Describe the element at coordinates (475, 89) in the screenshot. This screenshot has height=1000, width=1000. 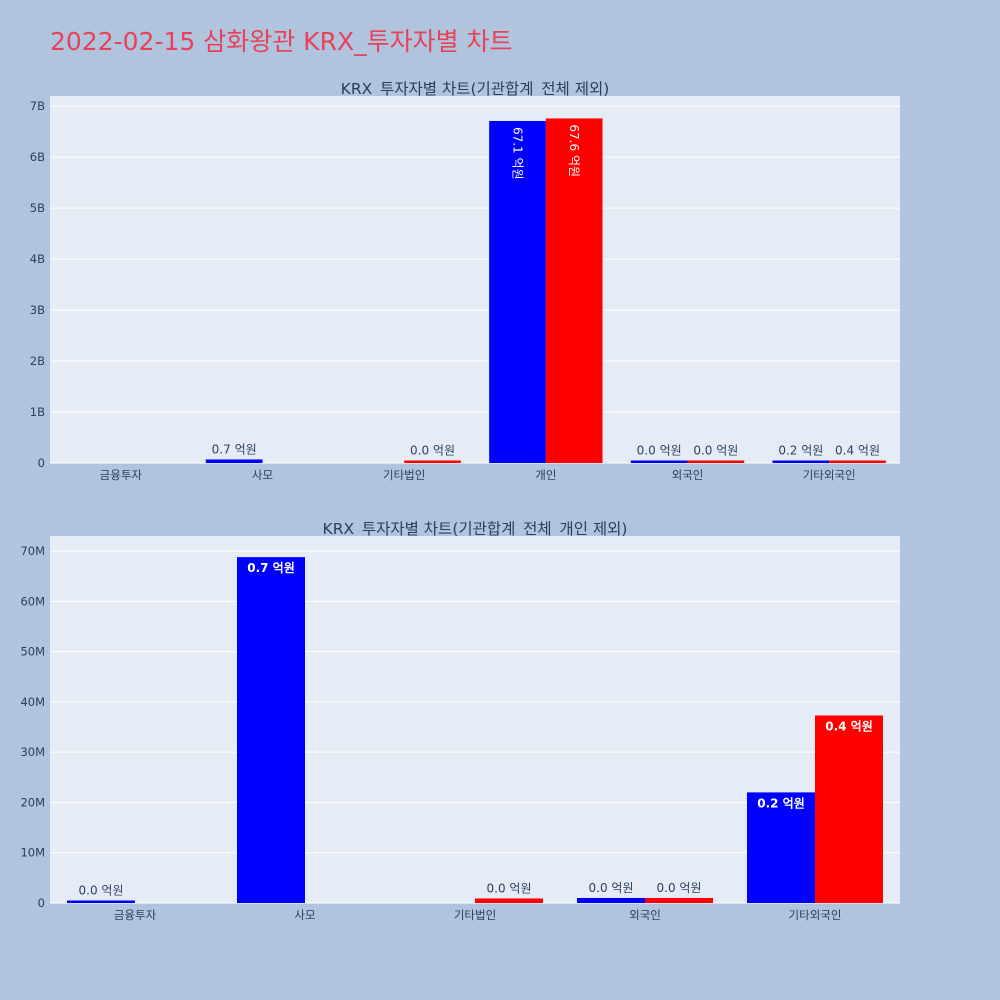
I see `chart-title: KRX_투자자별 차트(기관합계_전체 제외)` at that location.